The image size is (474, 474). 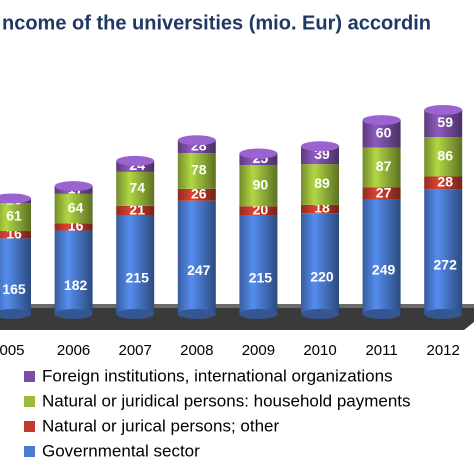 I want to click on data-label: 220, so click(x=322, y=276).